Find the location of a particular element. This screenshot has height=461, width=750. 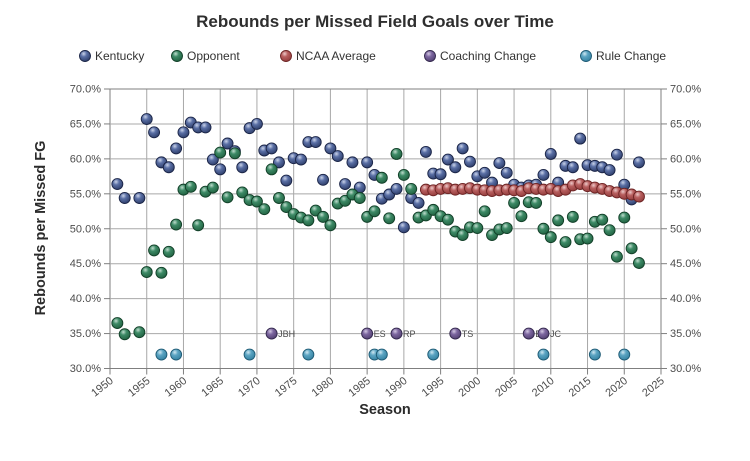

y-tick-label-left: 45.0% is located at coordinates (85, 264).